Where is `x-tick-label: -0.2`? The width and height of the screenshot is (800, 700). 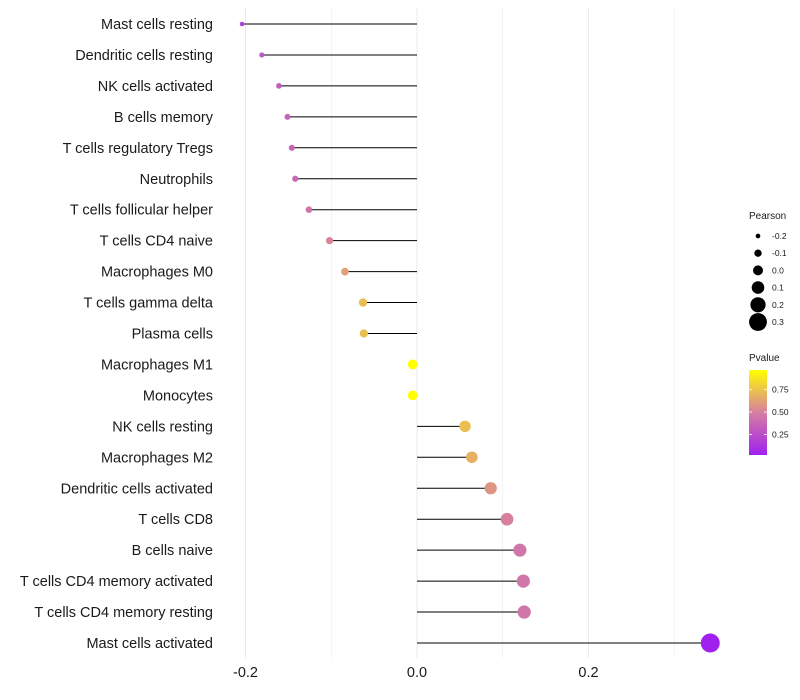 x-tick-label: -0.2 is located at coordinates (245, 673).